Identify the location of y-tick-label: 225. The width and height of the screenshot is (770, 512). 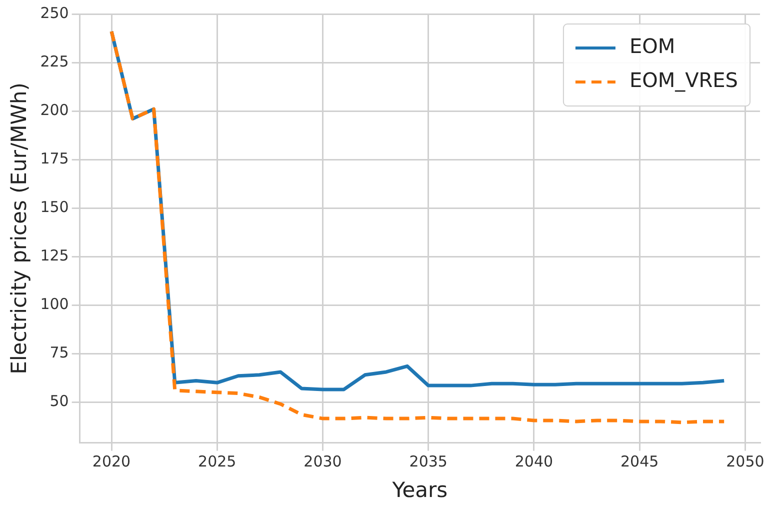
(54, 61).